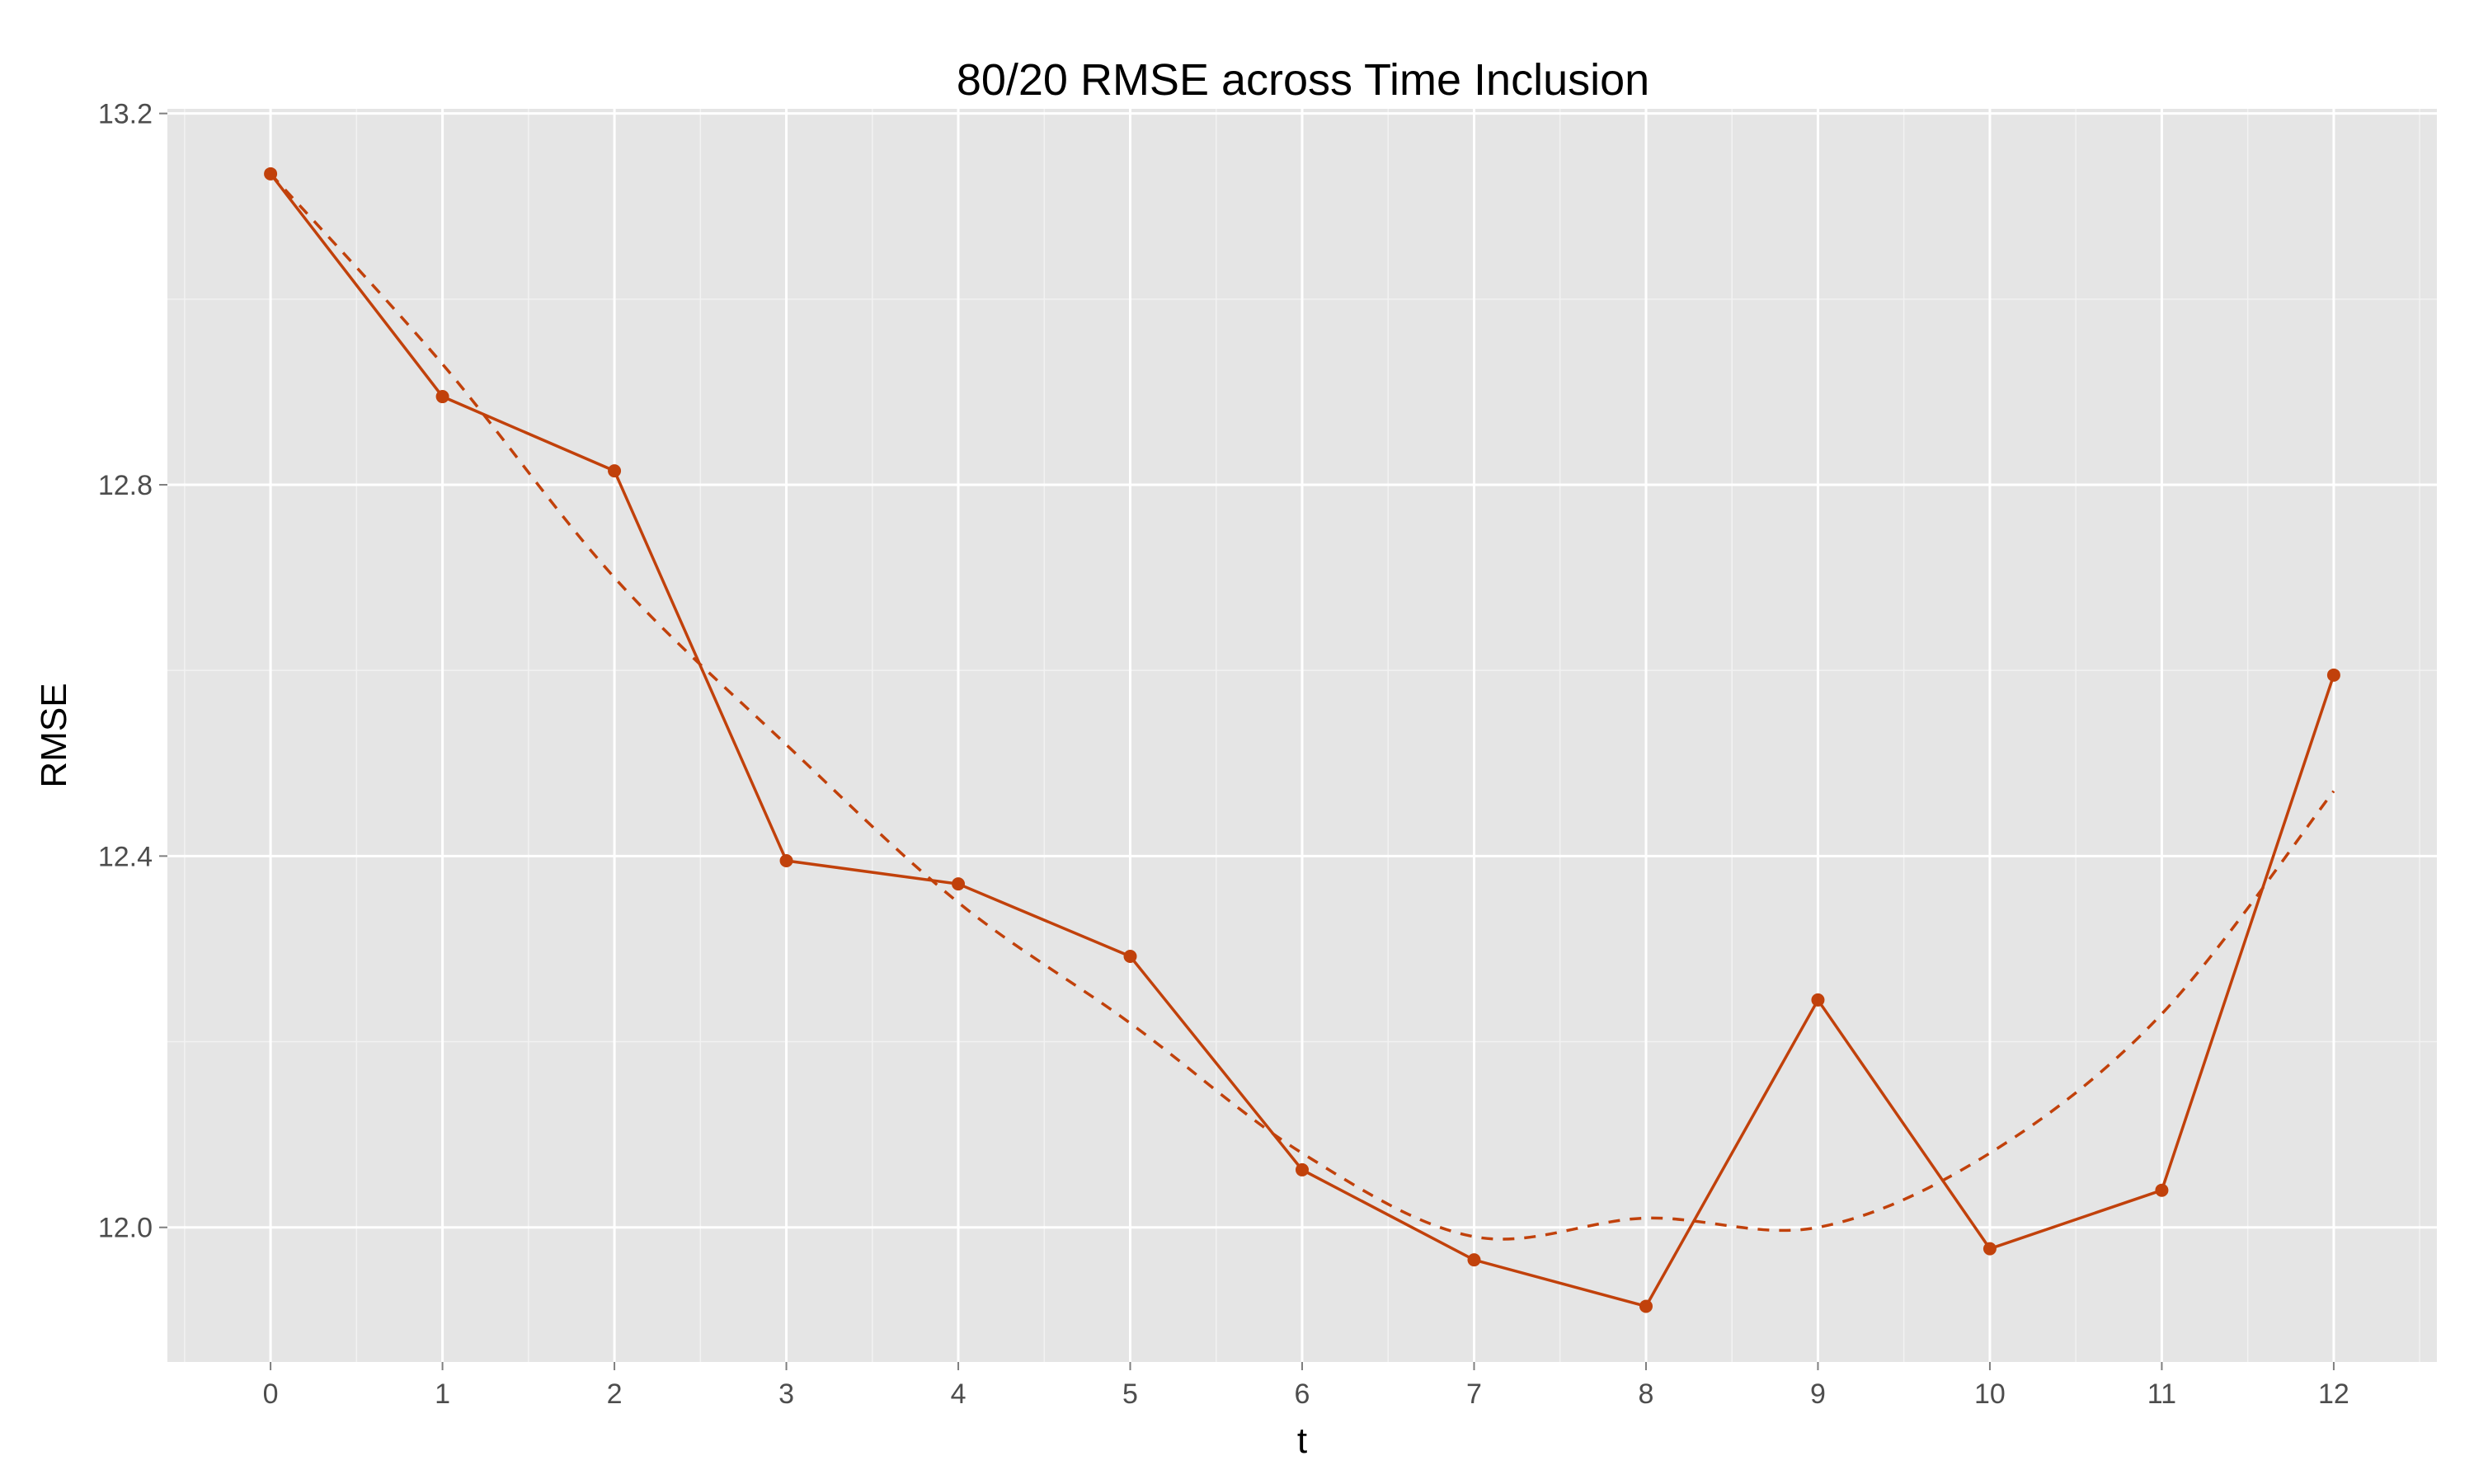 This screenshot has width=2474, height=1484. What do you see at coordinates (125, 486) in the screenshot?
I see `y-tick-label: 12.8` at bounding box center [125, 486].